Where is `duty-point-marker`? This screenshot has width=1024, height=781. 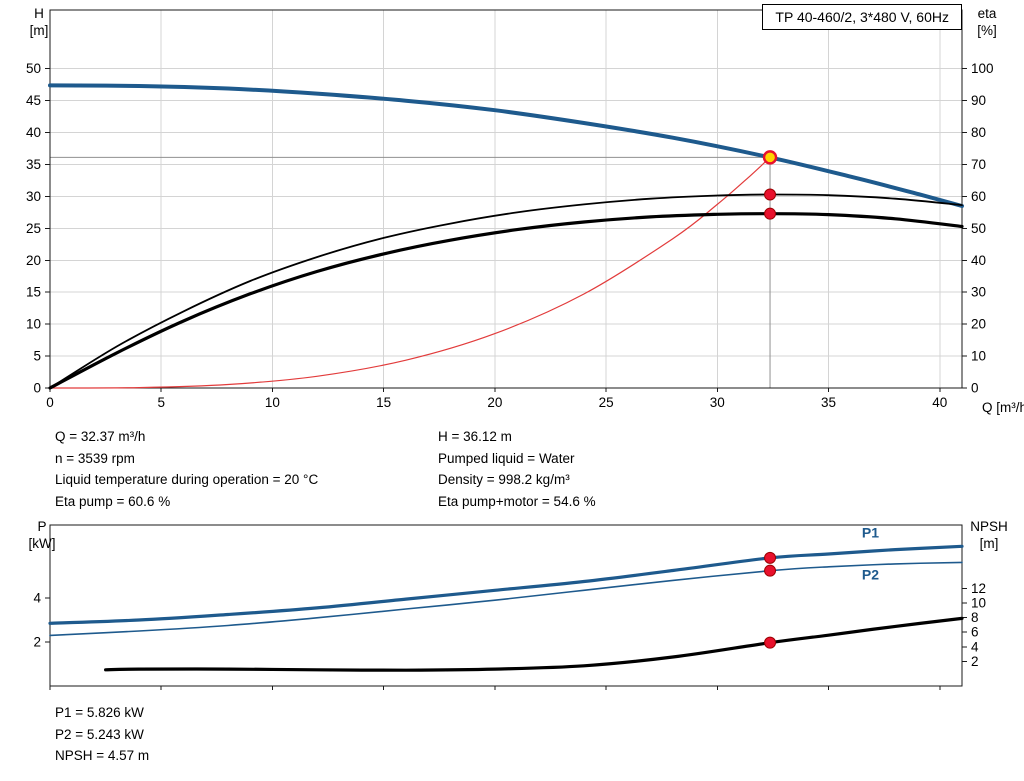 duty-point-marker is located at coordinates (770, 157).